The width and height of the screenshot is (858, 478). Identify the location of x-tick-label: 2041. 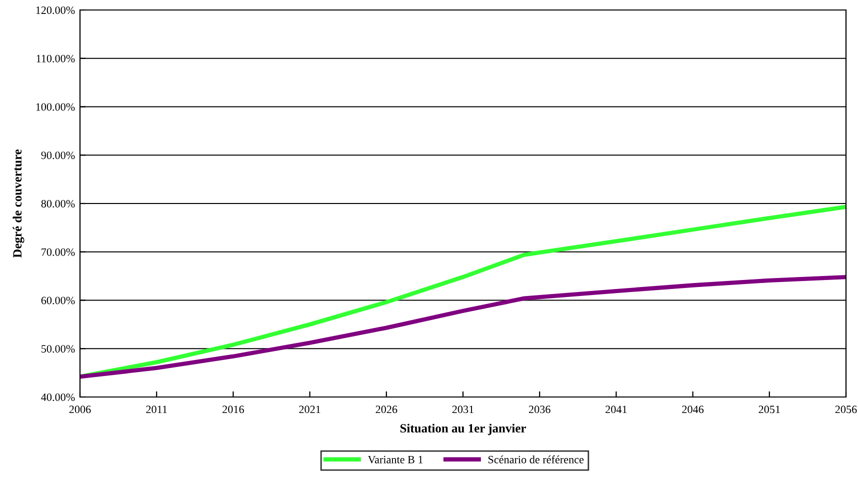
(616, 410).